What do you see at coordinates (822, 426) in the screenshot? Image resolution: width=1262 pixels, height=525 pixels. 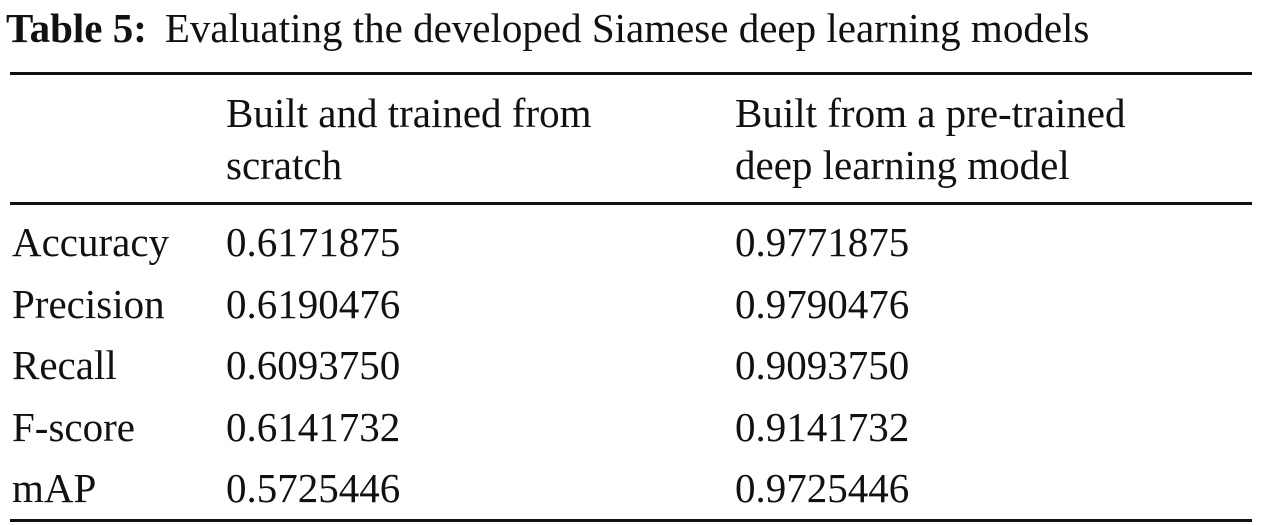 I see `cell-value: 0.9141732` at bounding box center [822, 426].